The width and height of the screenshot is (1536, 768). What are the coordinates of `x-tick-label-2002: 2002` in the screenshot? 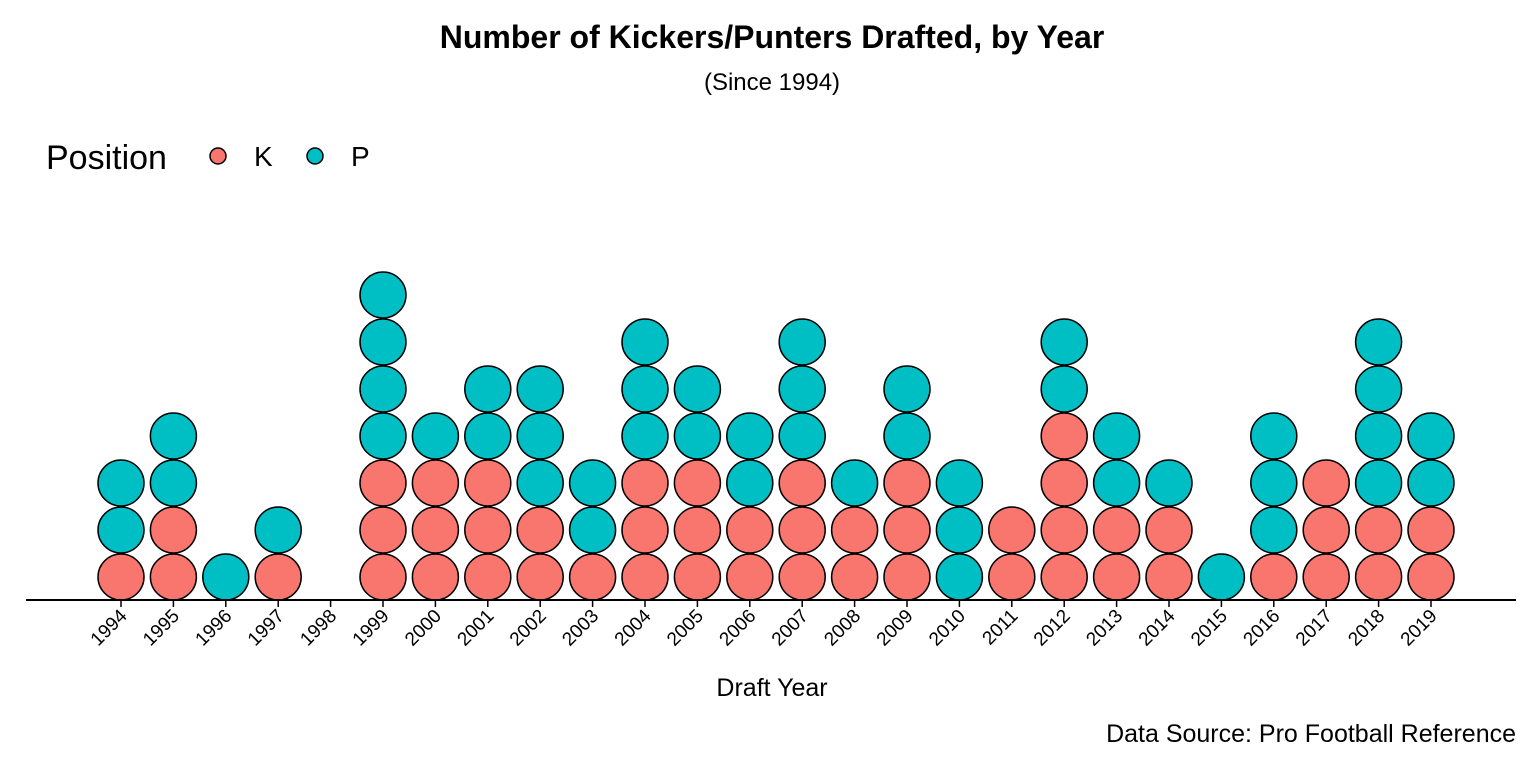 It's located at (528, 628).